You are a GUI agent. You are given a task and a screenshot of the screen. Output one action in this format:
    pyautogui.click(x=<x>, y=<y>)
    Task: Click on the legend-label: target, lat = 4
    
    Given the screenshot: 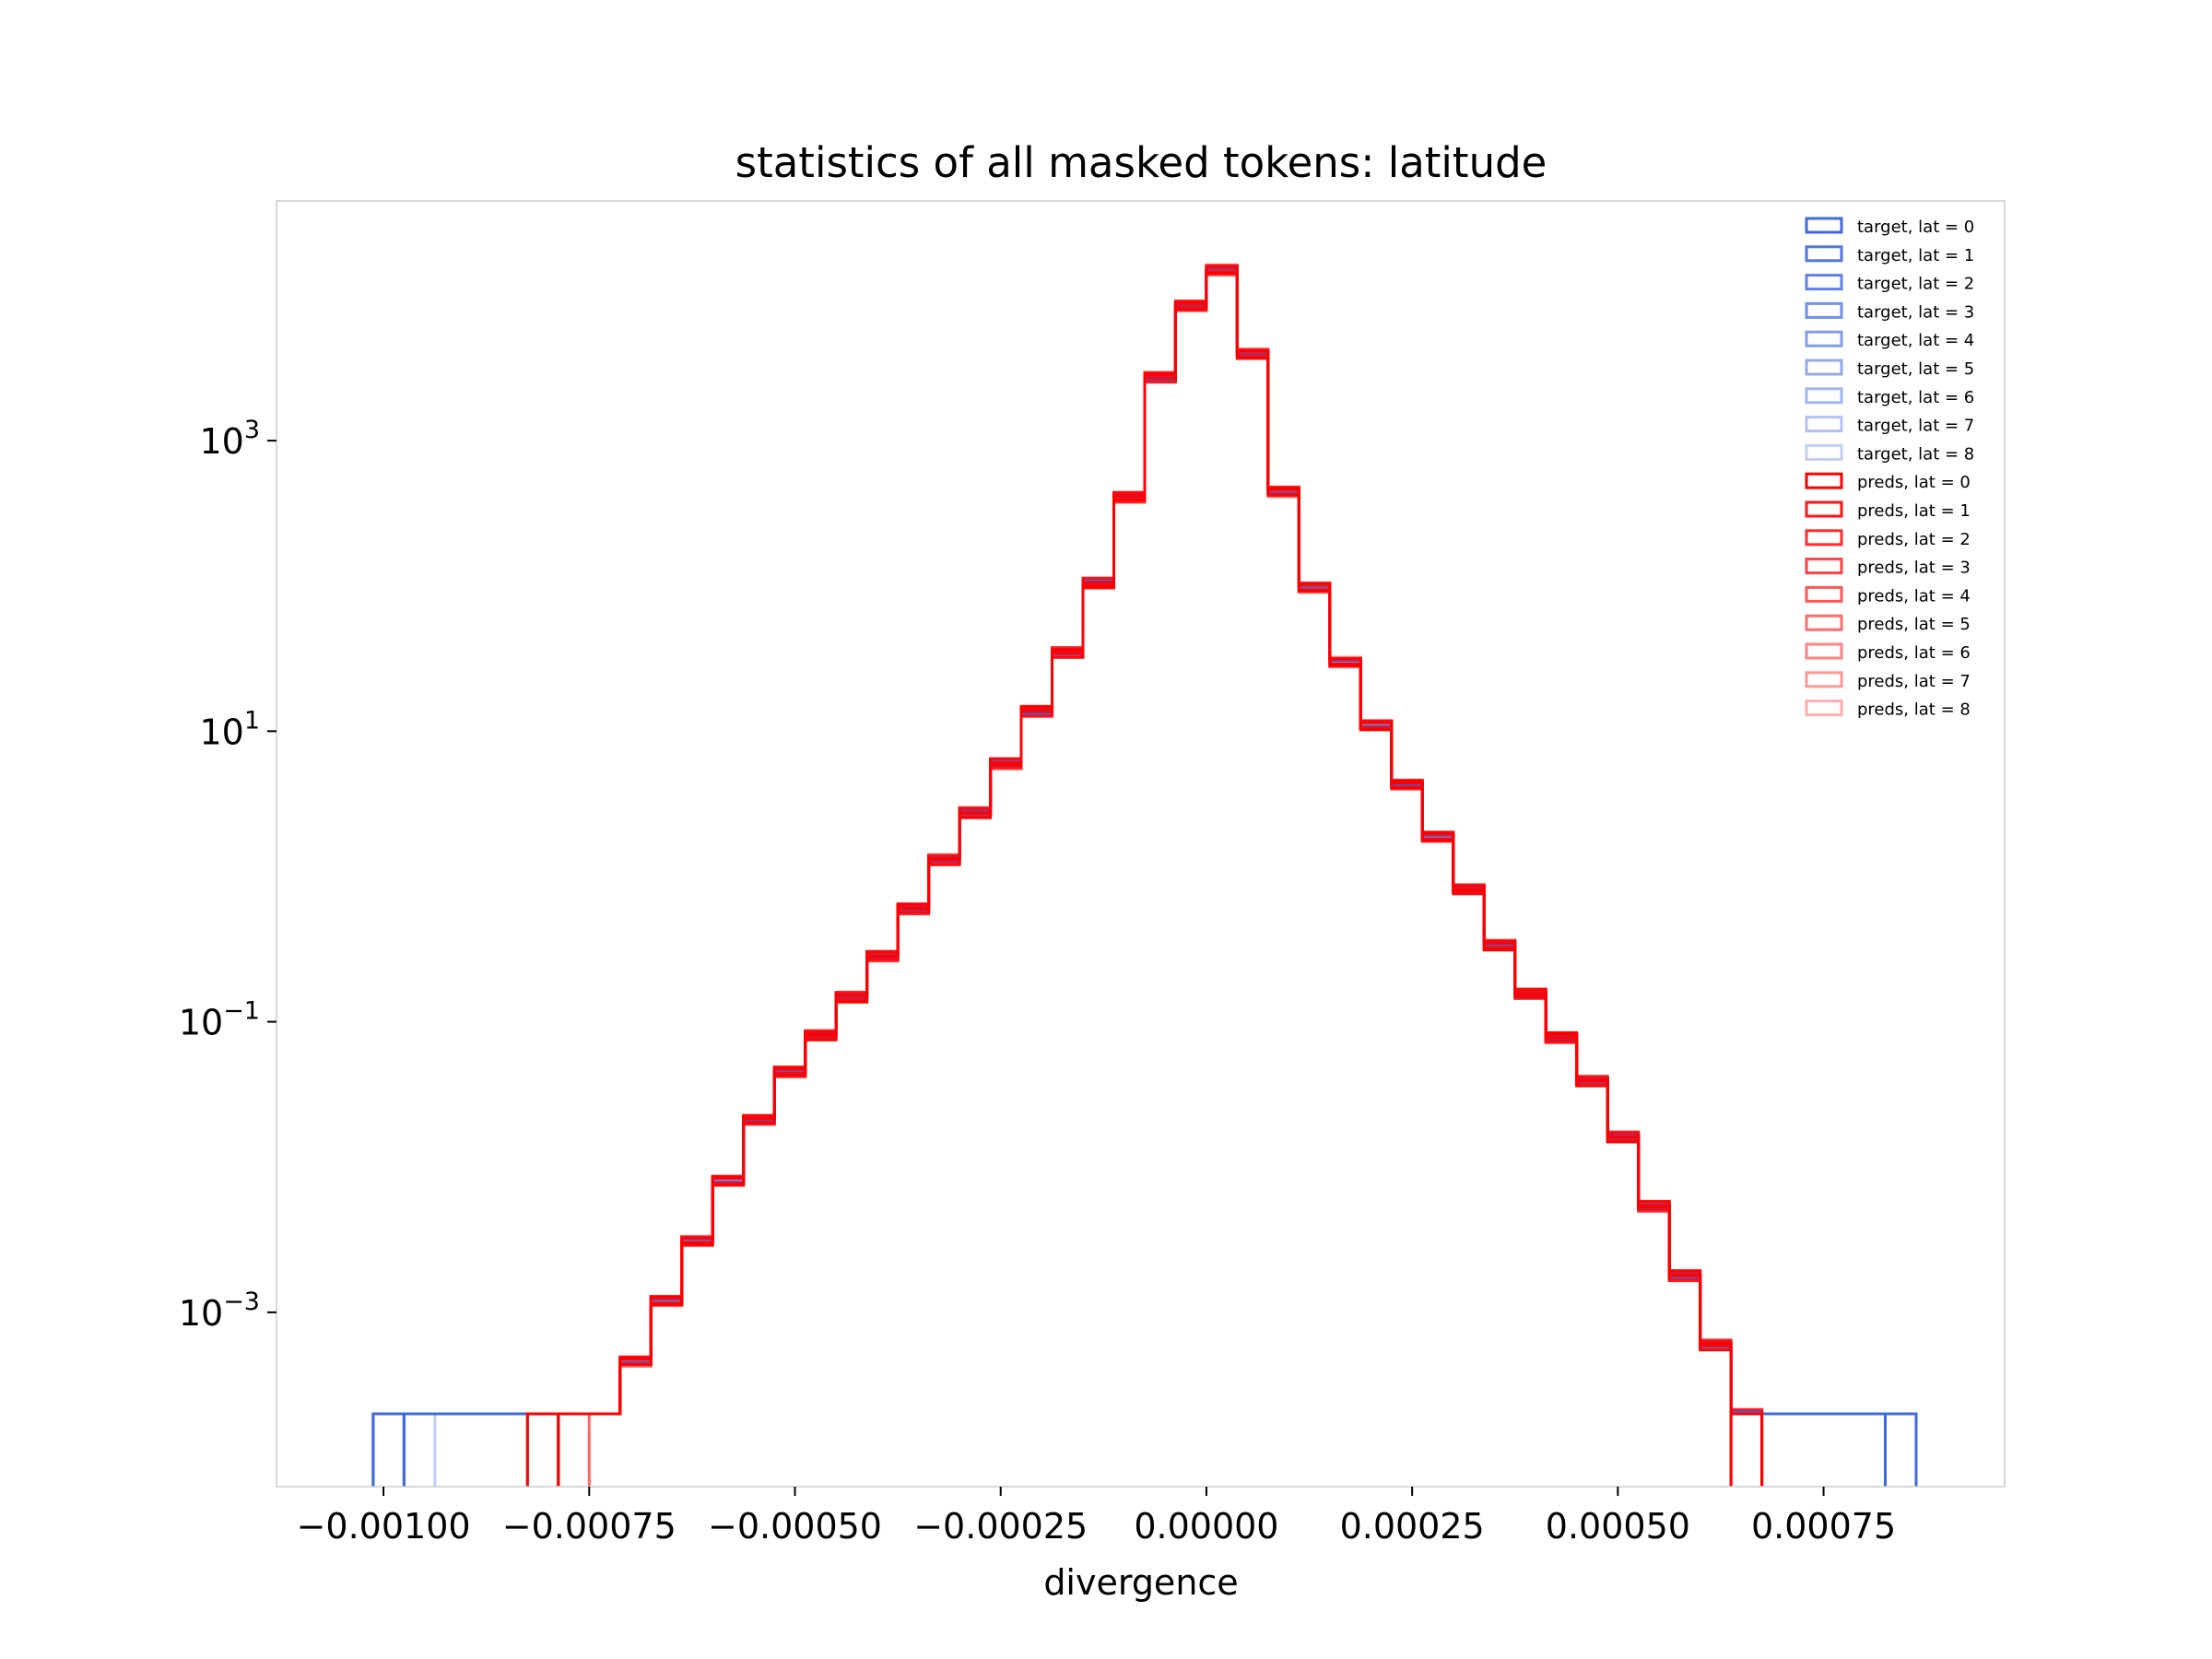 What is the action you would take?
    pyautogui.click(x=1915, y=340)
    